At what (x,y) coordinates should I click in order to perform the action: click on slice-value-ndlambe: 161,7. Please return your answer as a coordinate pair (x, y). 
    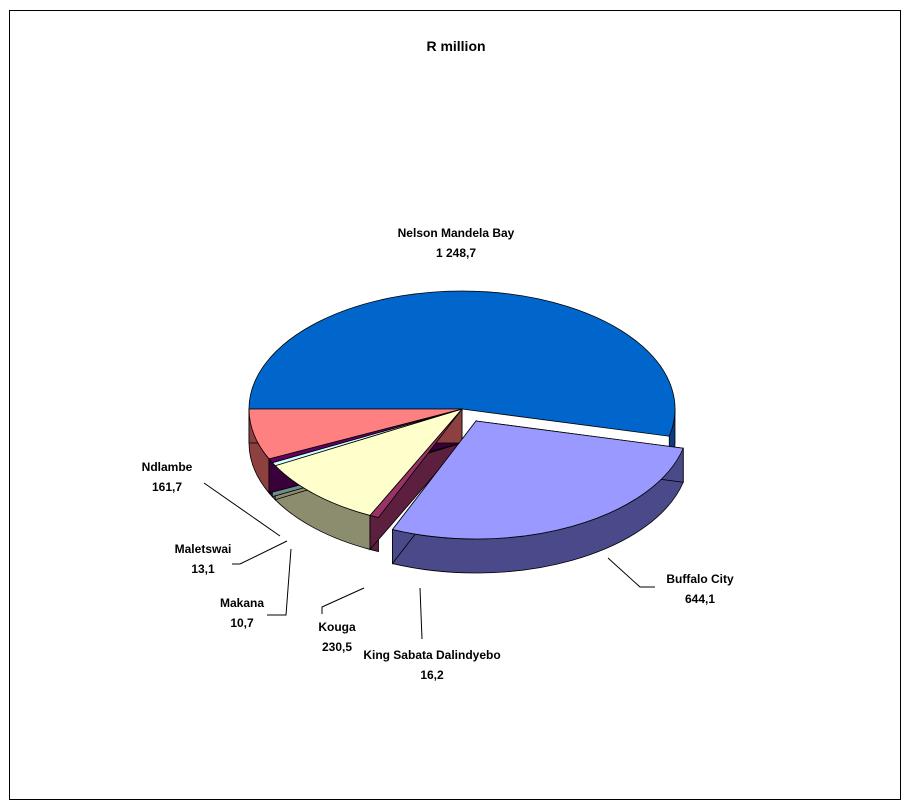
    Looking at the image, I should click on (167, 487).